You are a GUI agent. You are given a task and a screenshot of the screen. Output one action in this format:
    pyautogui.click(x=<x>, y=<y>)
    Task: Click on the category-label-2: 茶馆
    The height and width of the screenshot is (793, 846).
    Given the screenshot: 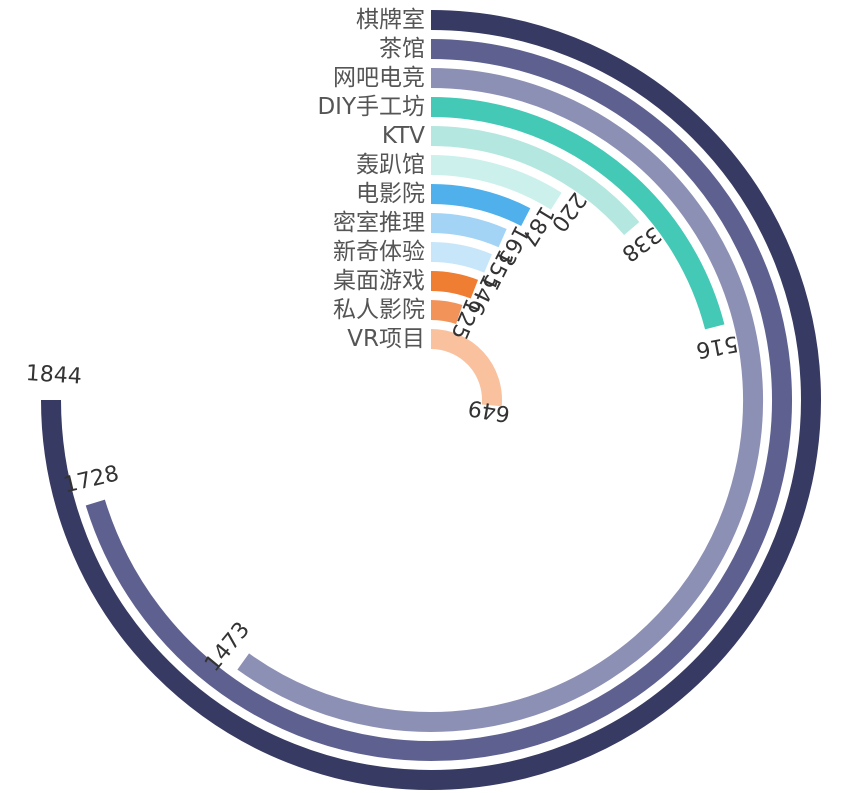 What is the action you would take?
    pyautogui.click(x=402, y=49)
    